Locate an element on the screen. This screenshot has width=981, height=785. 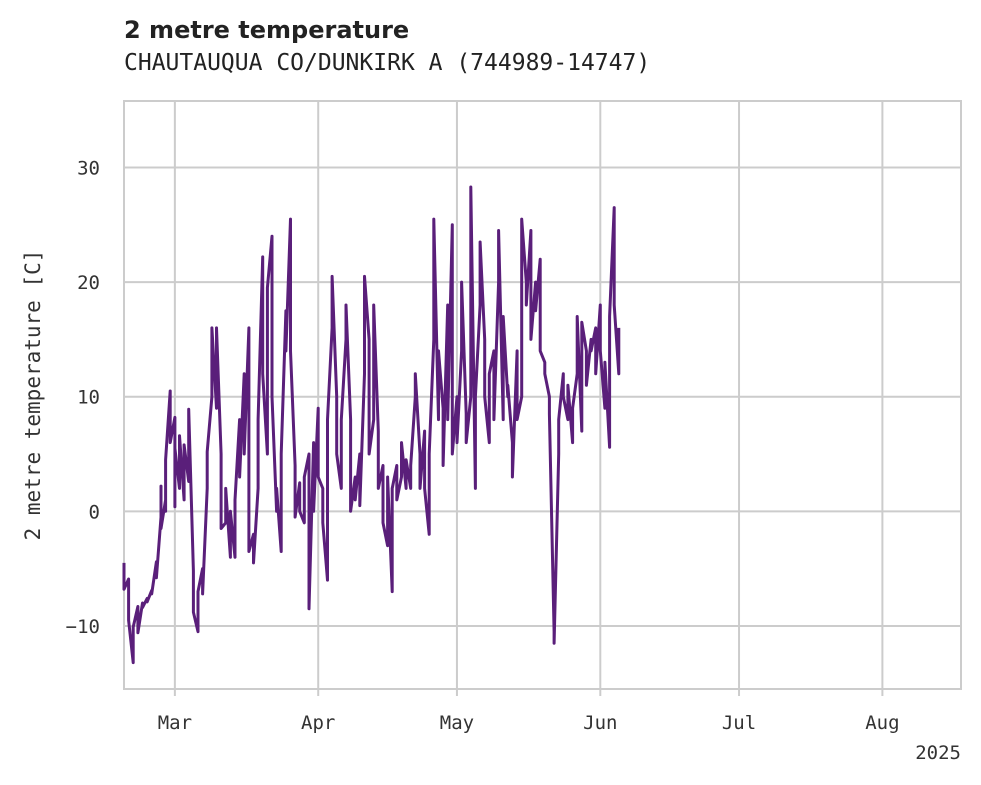
x-tick-label: May is located at coordinates (457, 723).